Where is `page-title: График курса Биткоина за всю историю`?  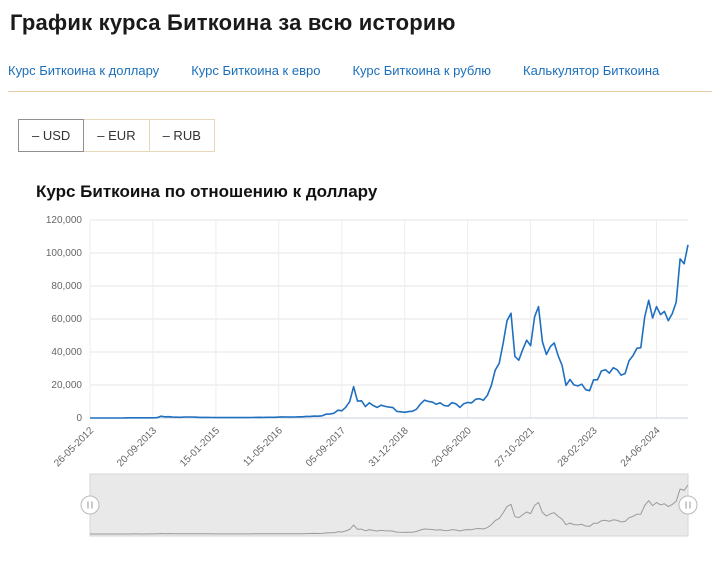 page-title: График курса Биткоина за всю историю is located at coordinates (233, 22).